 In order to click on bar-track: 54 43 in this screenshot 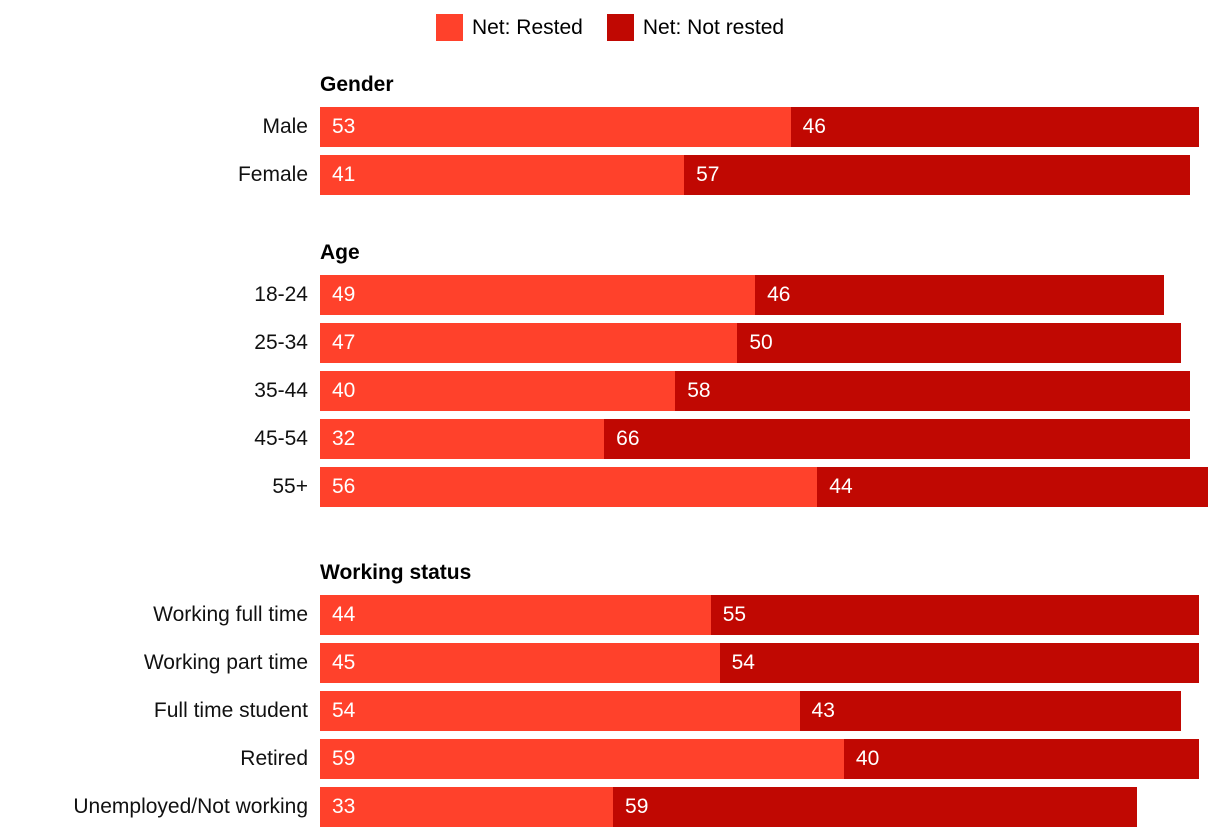, I will do `click(764, 711)`.